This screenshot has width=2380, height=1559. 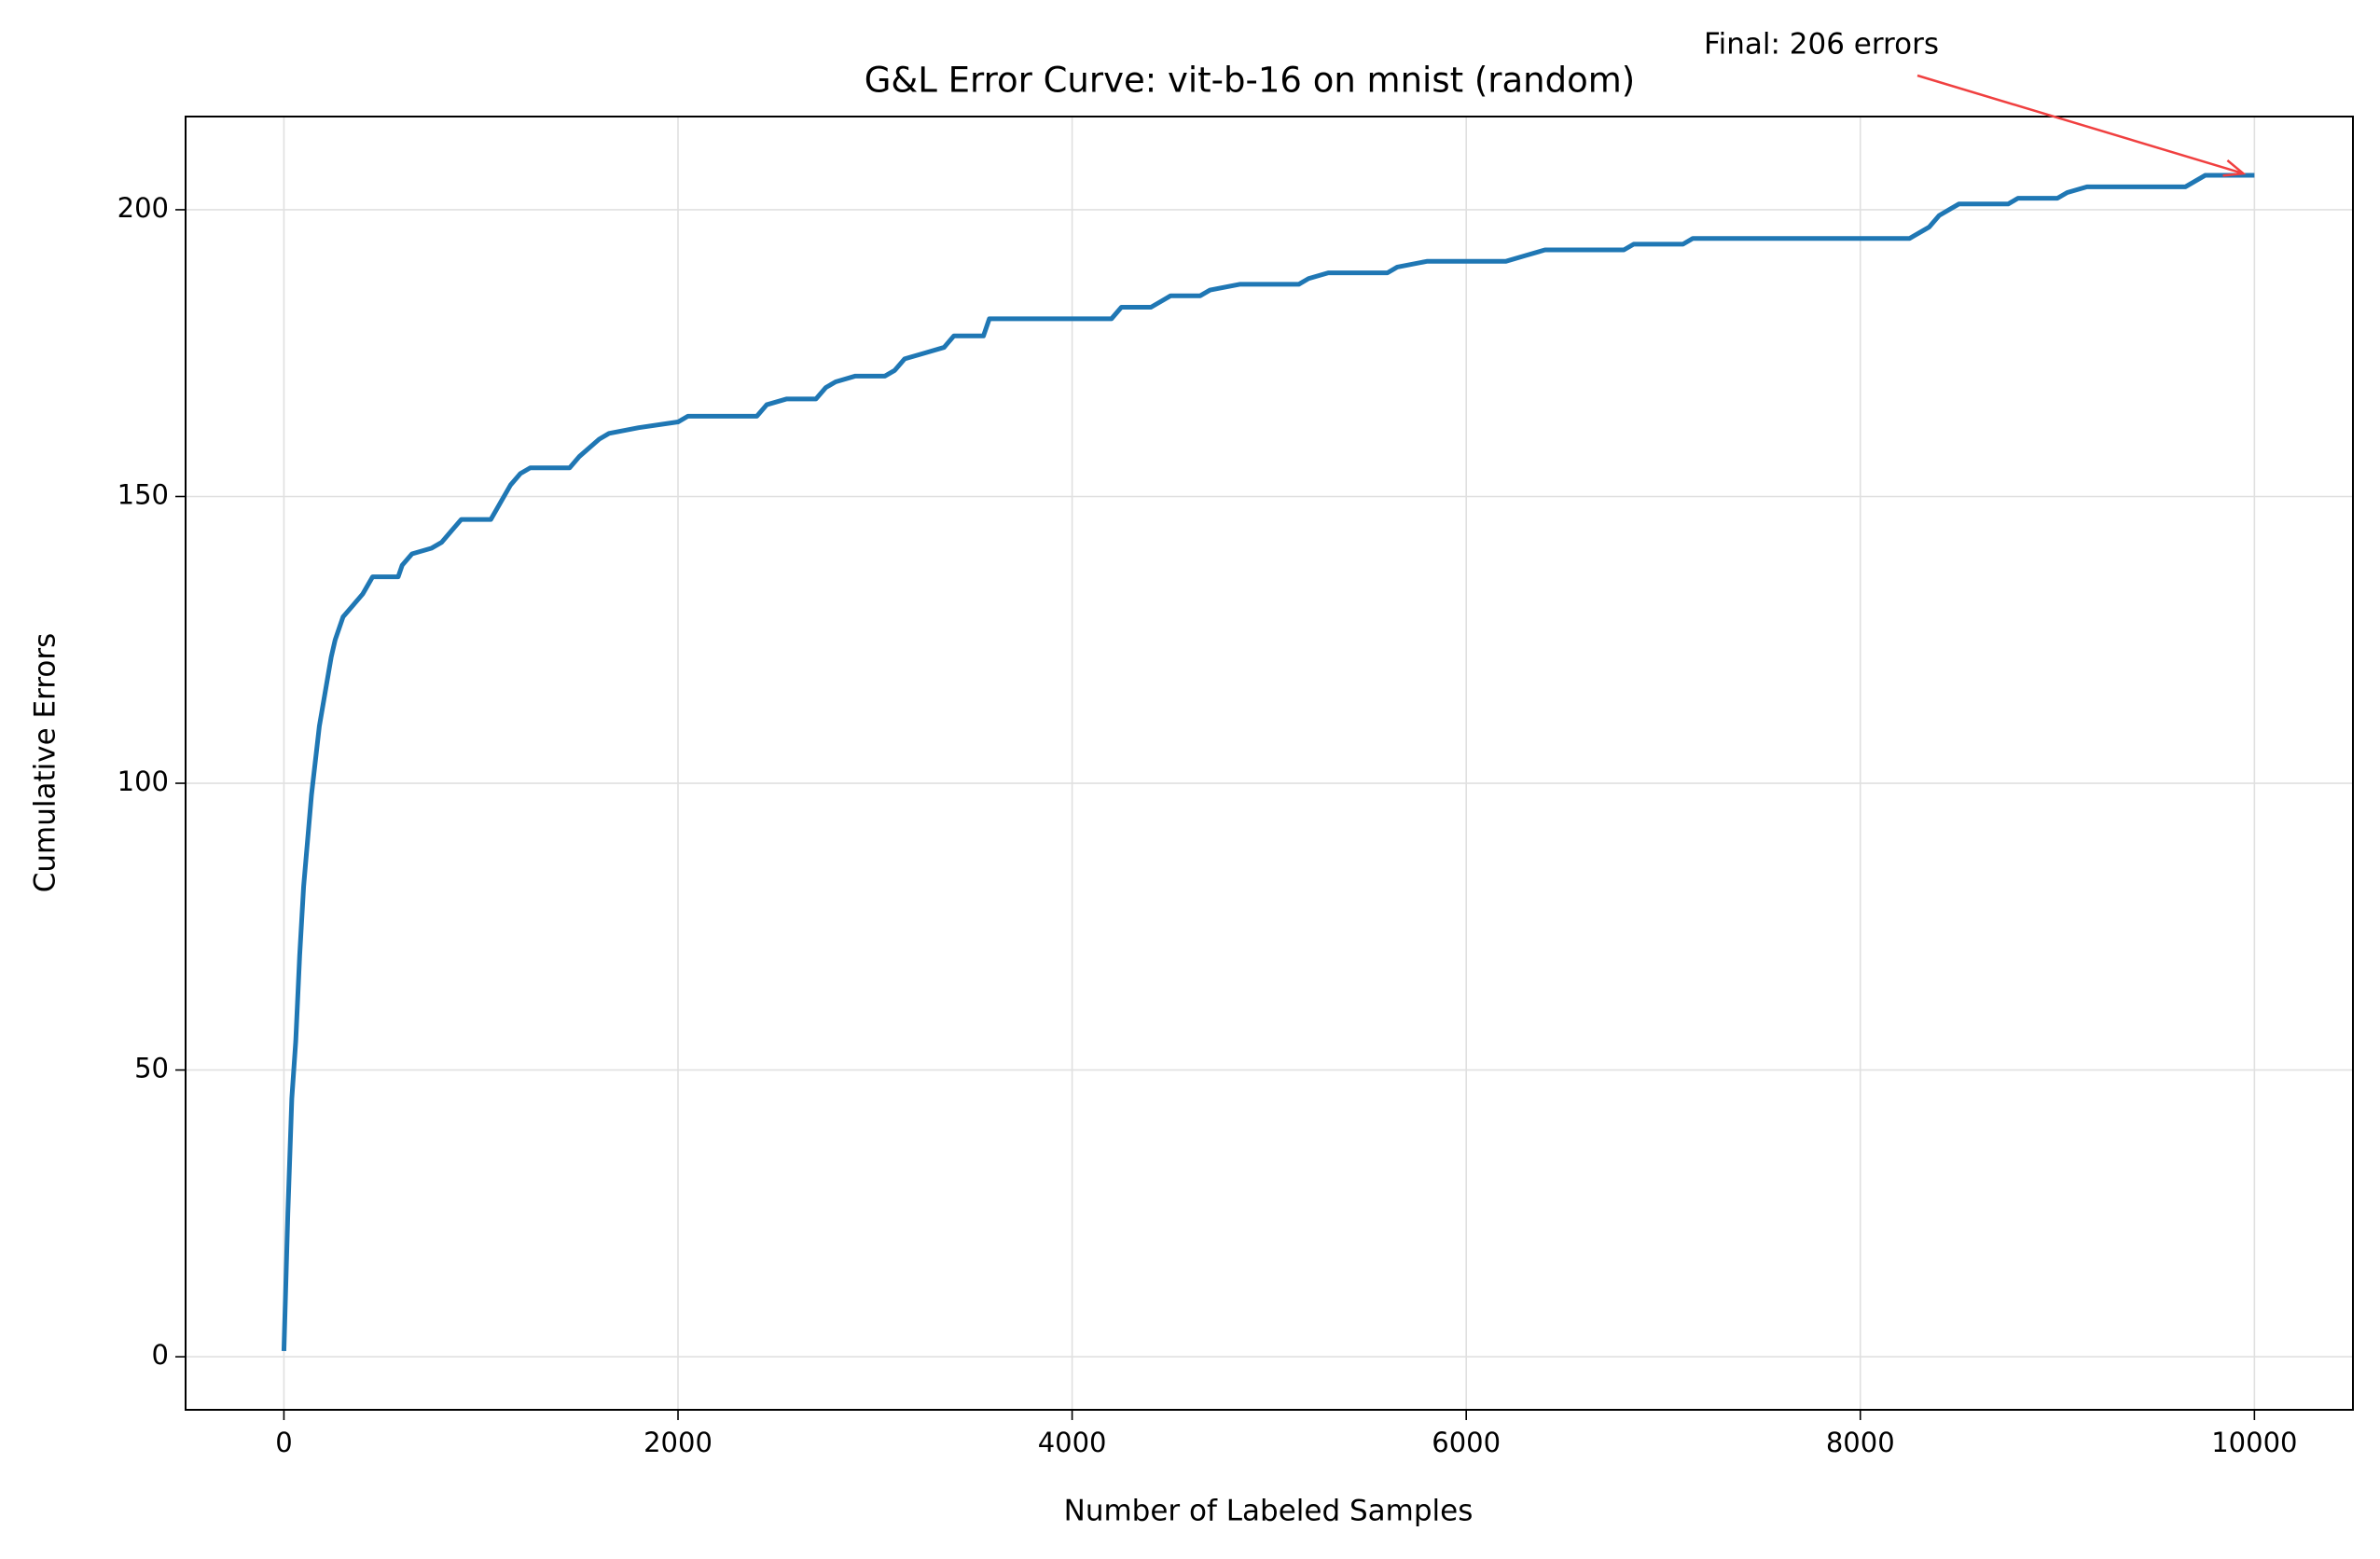 What do you see at coordinates (678, 1442) in the screenshot?
I see `x-tick-label: 2000` at bounding box center [678, 1442].